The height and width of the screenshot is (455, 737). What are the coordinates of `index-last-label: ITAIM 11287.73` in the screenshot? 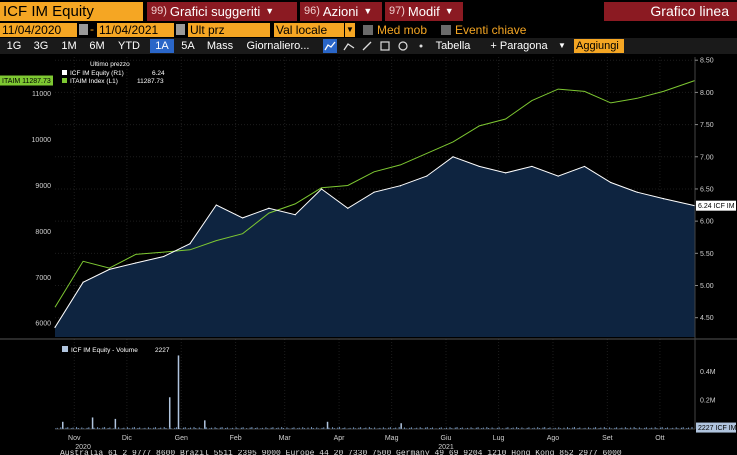 It's located at (26, 81).